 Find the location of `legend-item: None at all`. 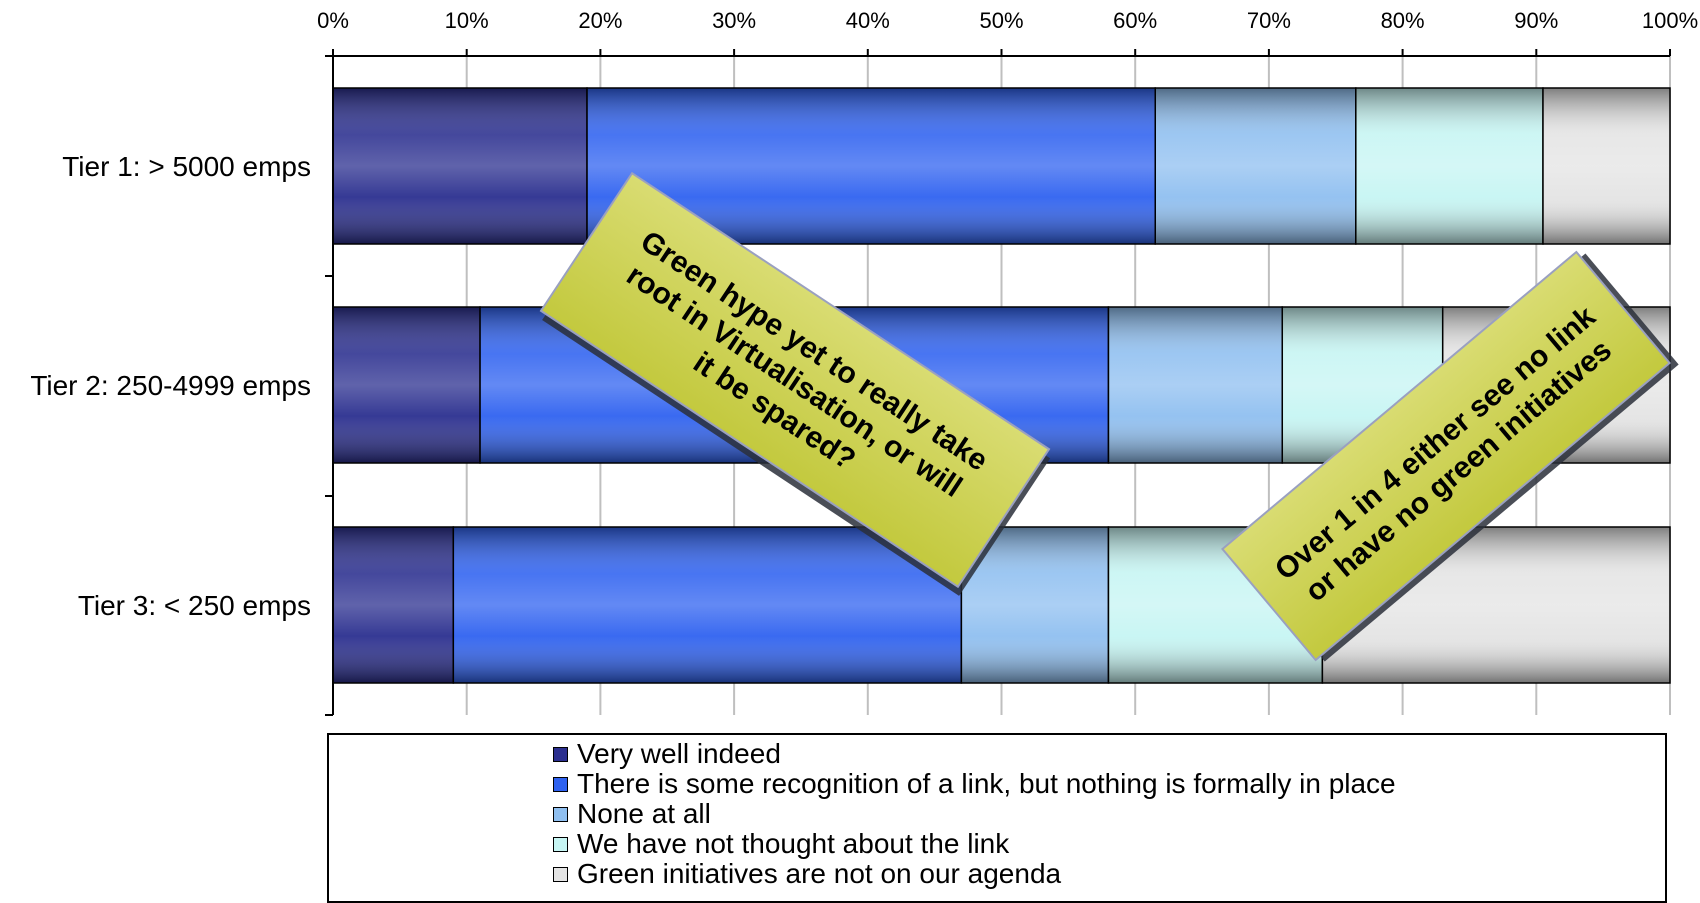

legend-item: None at all is located at coordinates (974, 813).